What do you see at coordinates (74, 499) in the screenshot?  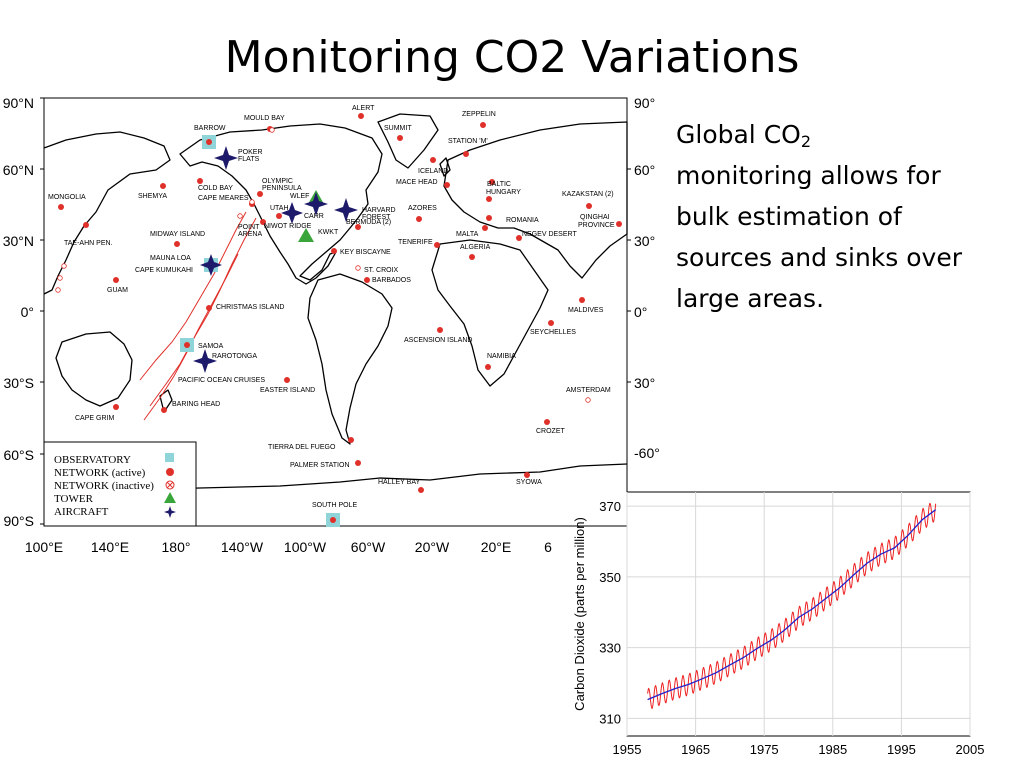 I see `legend-label: TOWER` at bounding box center [74, 499].